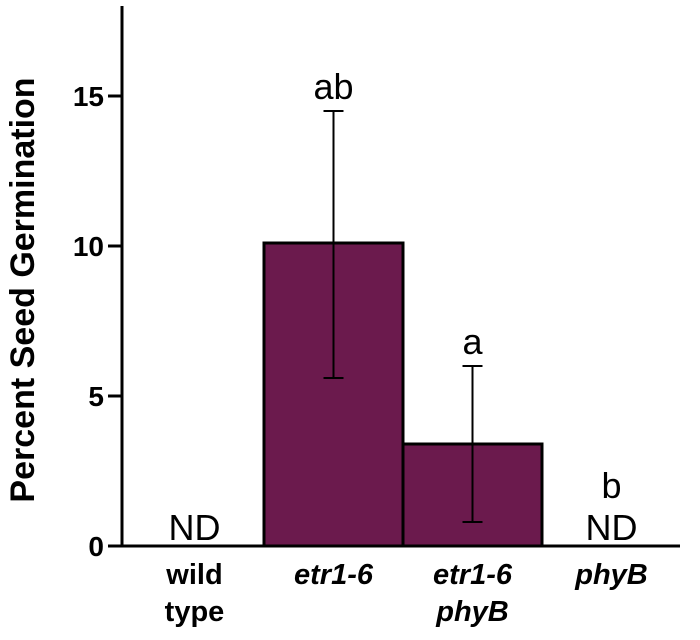  What do you see at coordinates (403, 316) in the screenshot?
I see `error-bars` at bounding box center [403, 316].